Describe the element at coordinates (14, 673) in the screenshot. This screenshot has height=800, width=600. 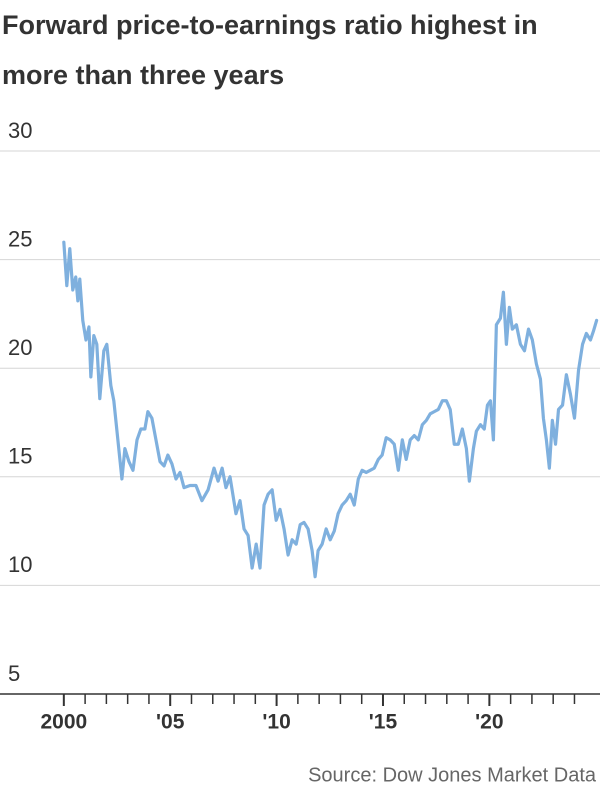
I see `y-tick-label: 5` at that location.